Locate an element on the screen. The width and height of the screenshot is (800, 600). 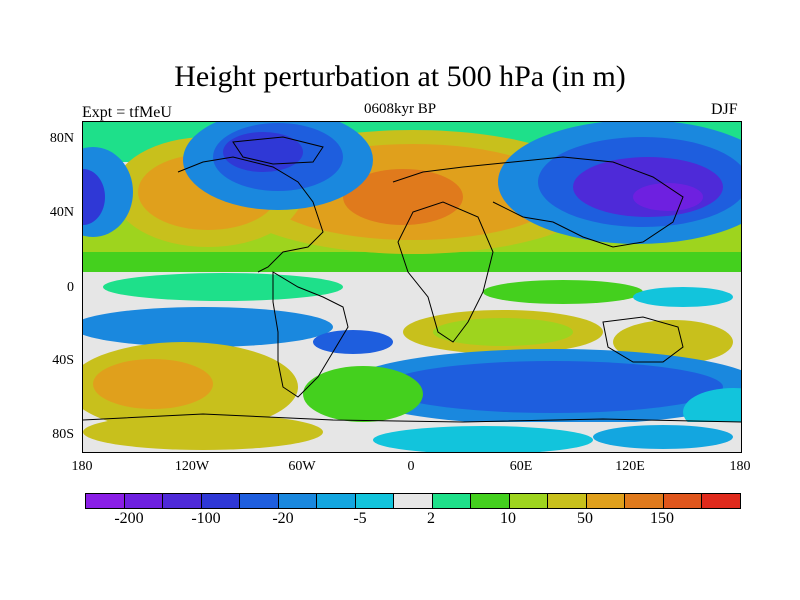
eurasia-coast is located at coordinates (538, 202).